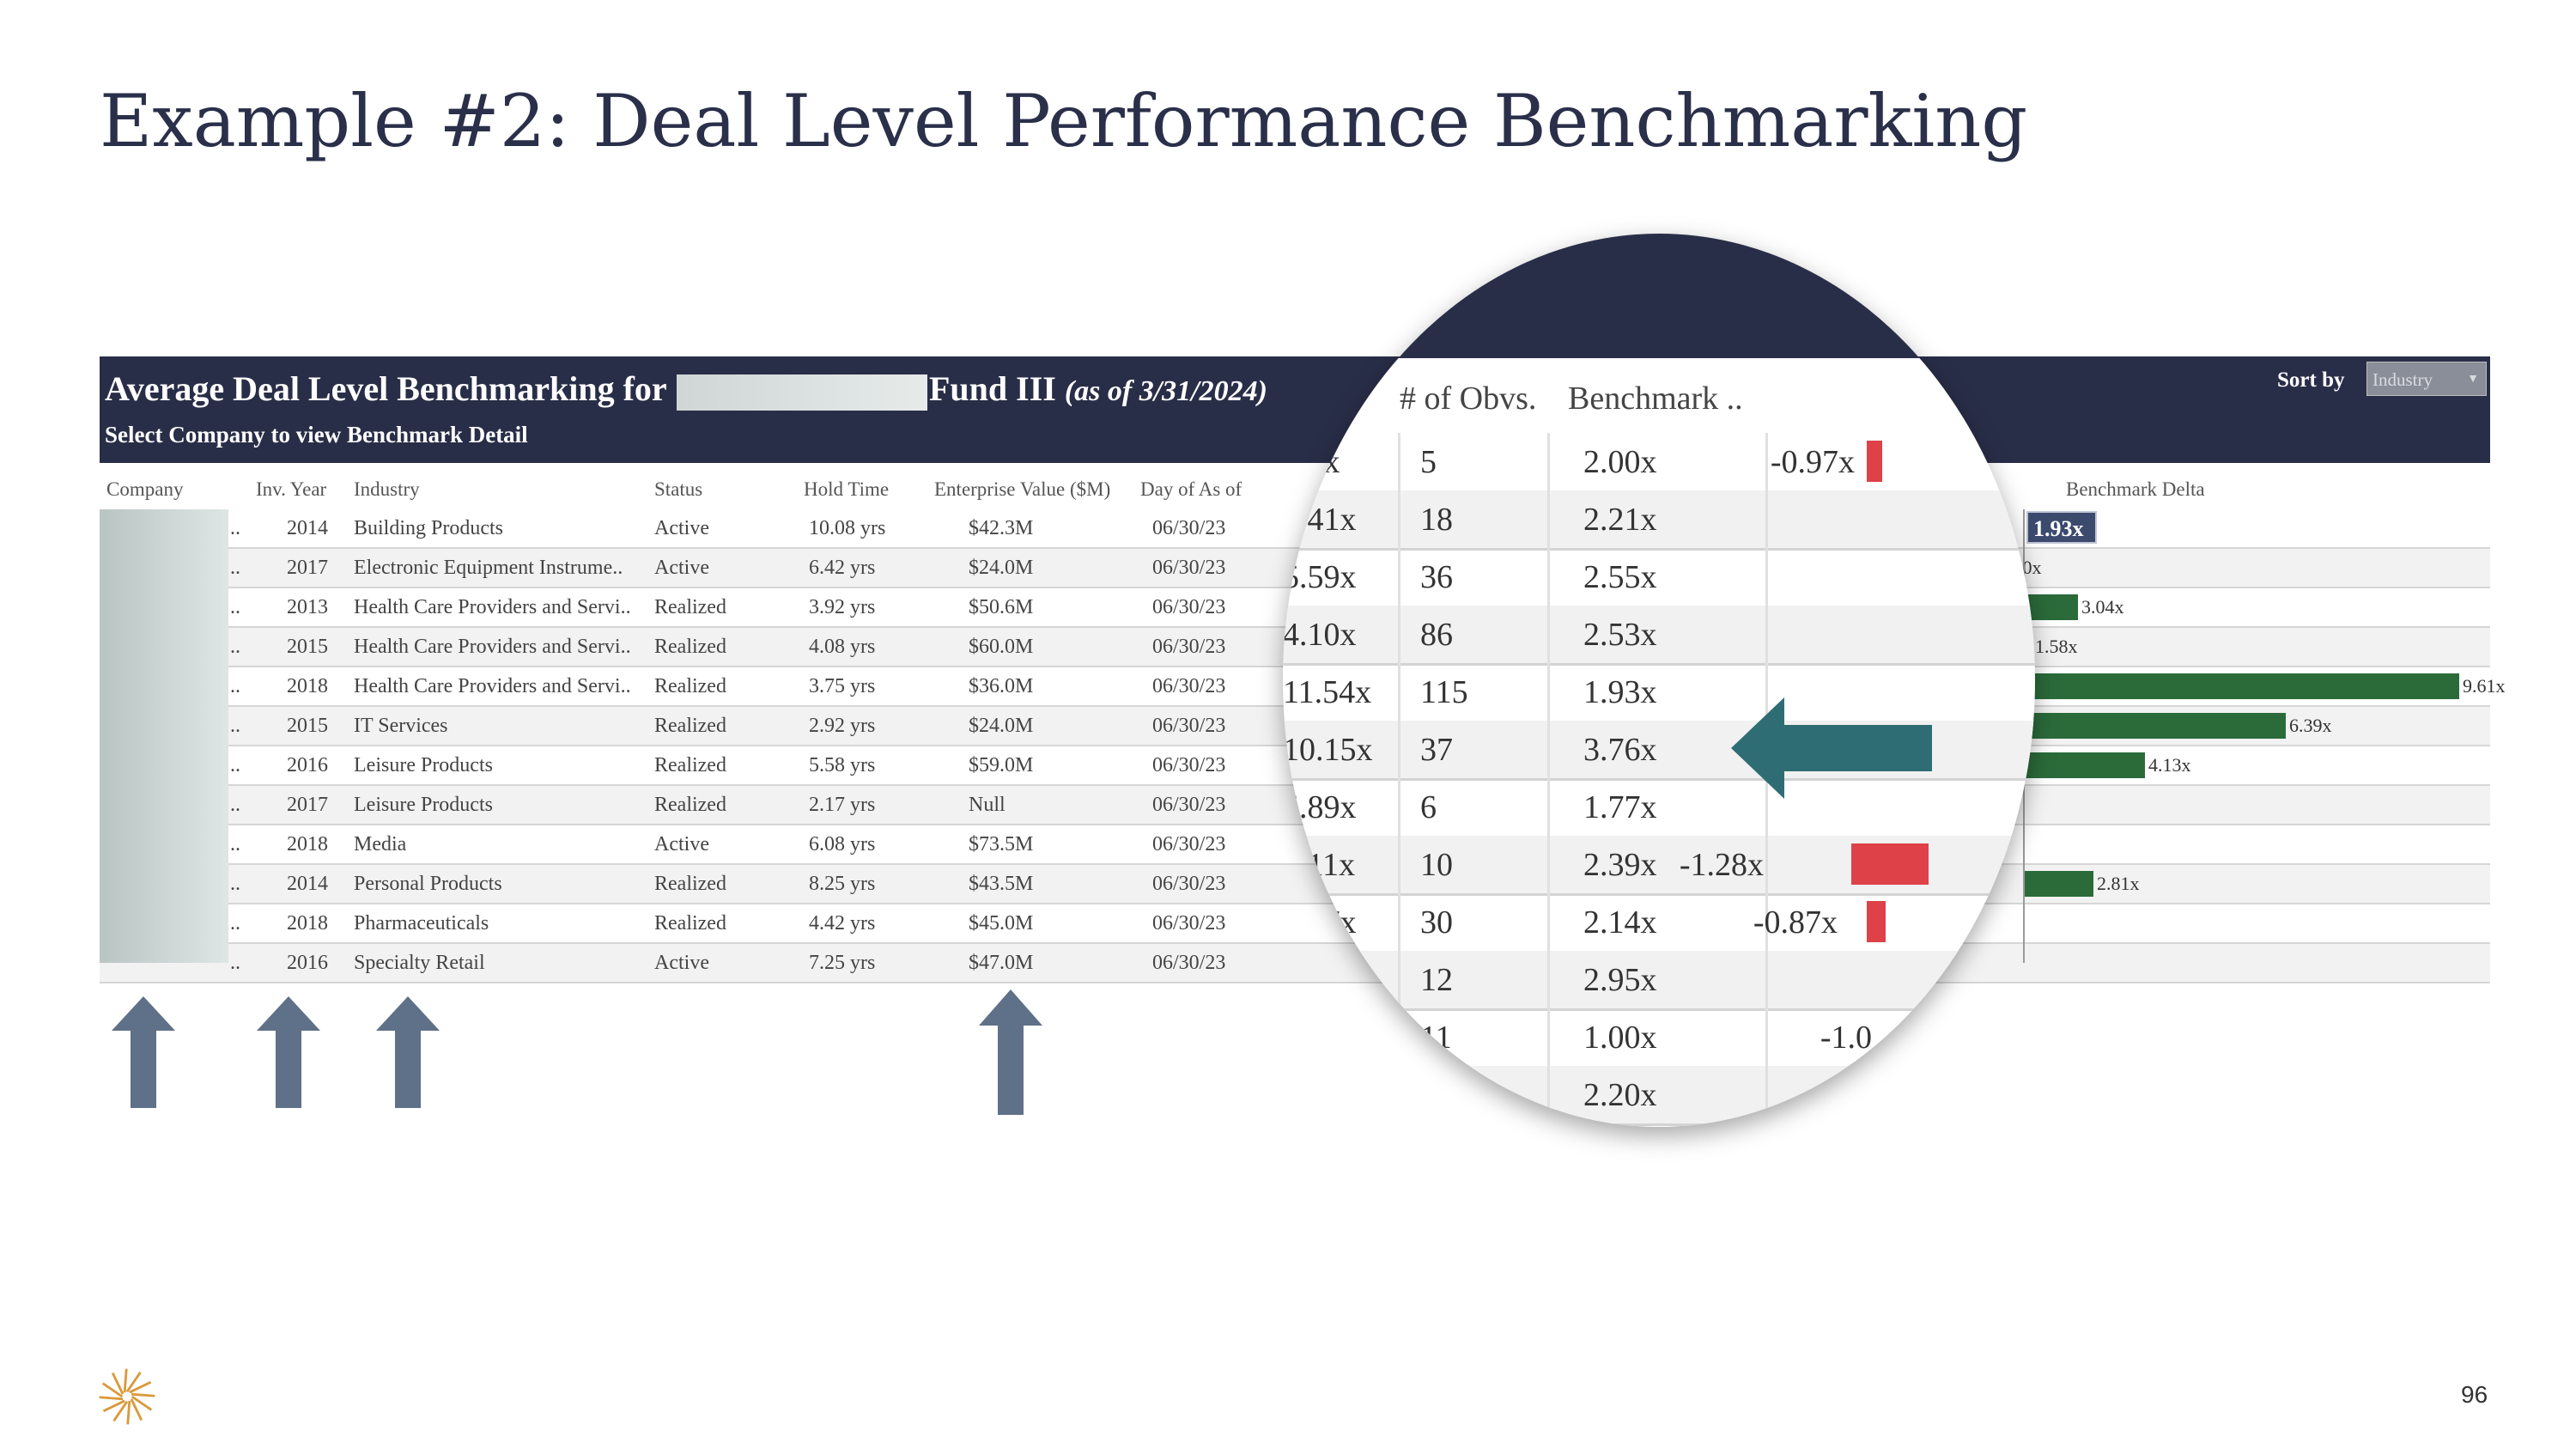 This screenshot has height=1449, width=2576. I want to click on negative-delta-label: -1.0, so click(1846, 1038).